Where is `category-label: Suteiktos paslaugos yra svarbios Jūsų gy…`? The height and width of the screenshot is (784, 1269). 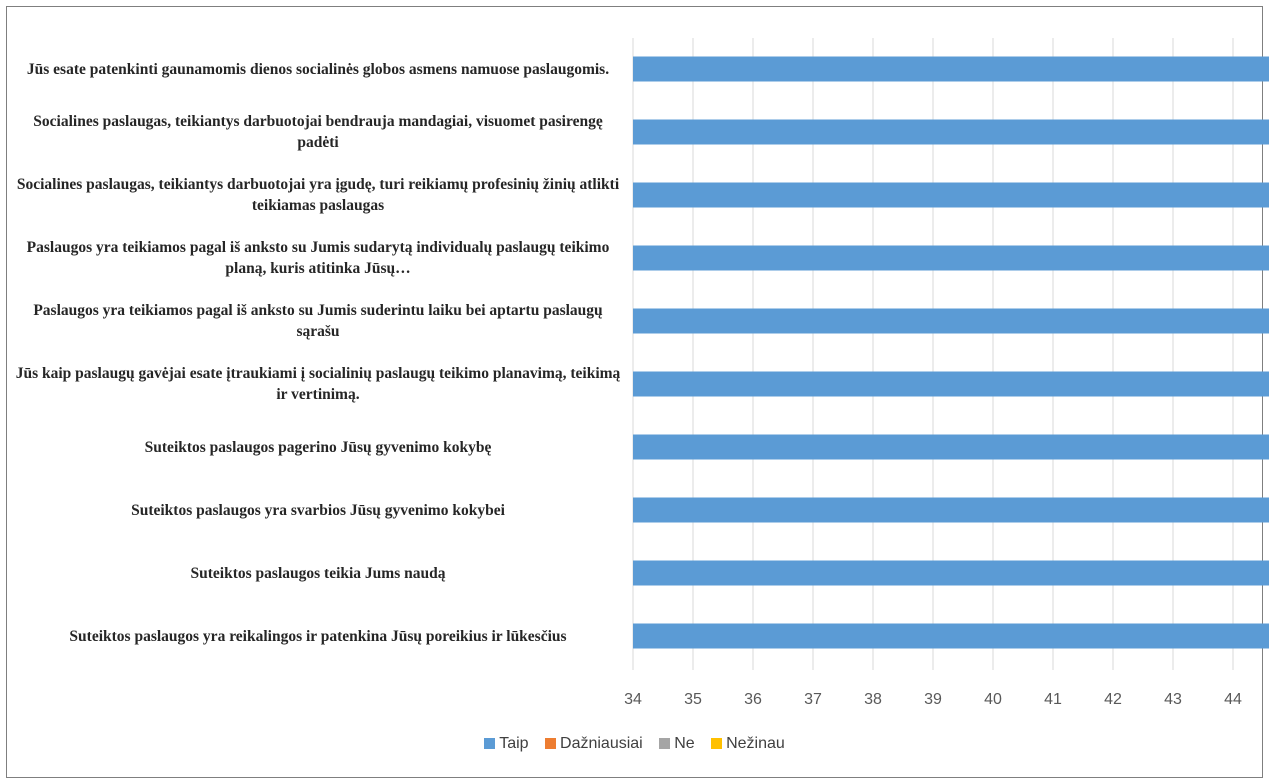
category-label: Suteiktos paslaugos yra svarbios Jūsų gy… is located at coordinates (318, 510).